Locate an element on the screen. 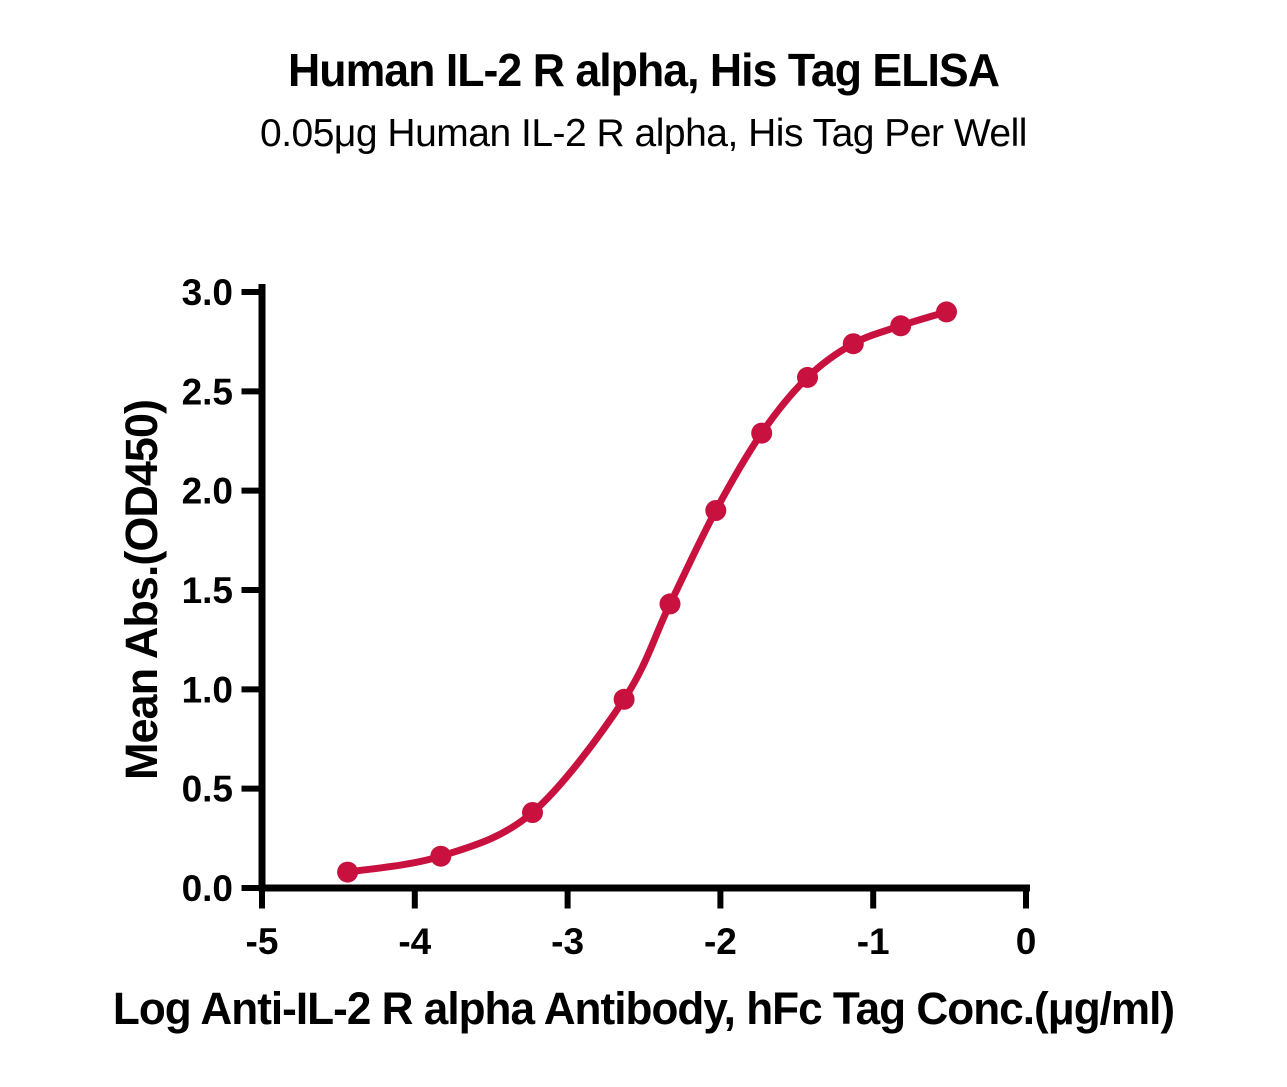  y-tick-label: 3.0 is located at coordinates (207, 292).